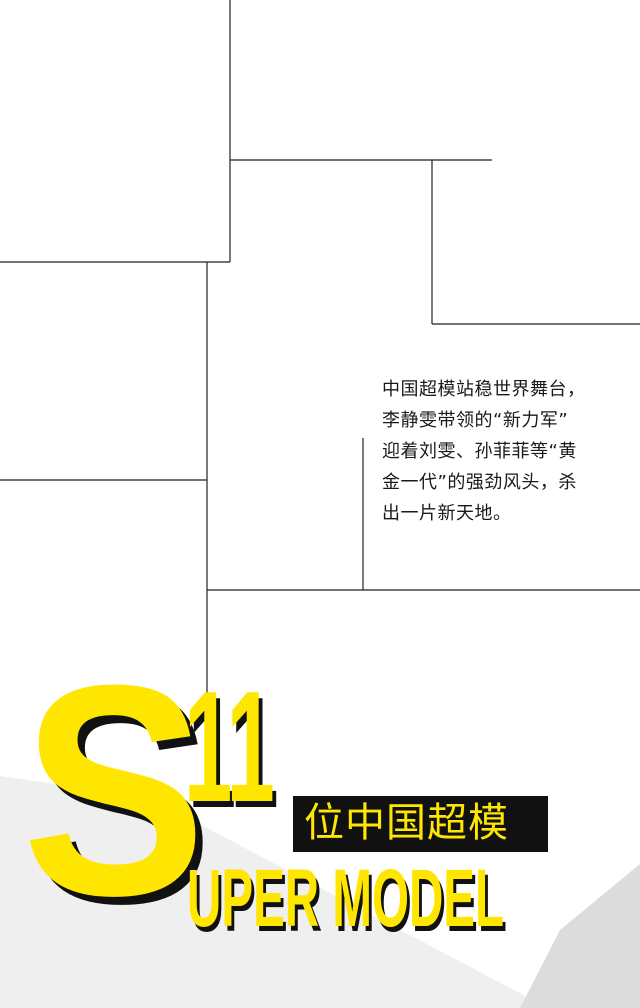  Describe the element at coordinates (479, 482) in the screenshot. I see `intro-line: 金一代”的强劲风头，杀` at that location.